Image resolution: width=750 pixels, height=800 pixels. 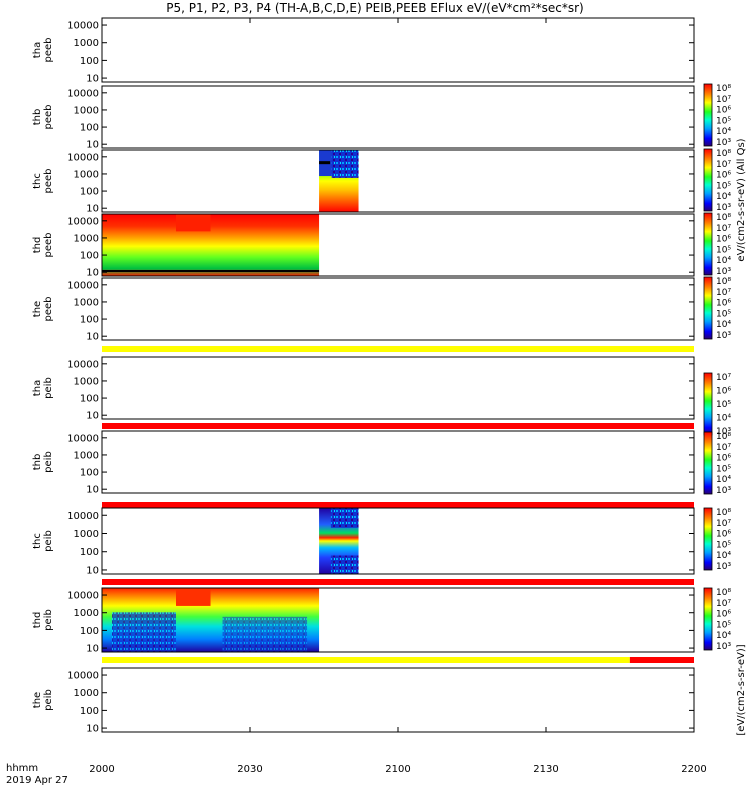 What do you see at coordinates (694, 769) in the screenshot?
I see `x-tick-label: 2200` at bounding box center [694, 769].